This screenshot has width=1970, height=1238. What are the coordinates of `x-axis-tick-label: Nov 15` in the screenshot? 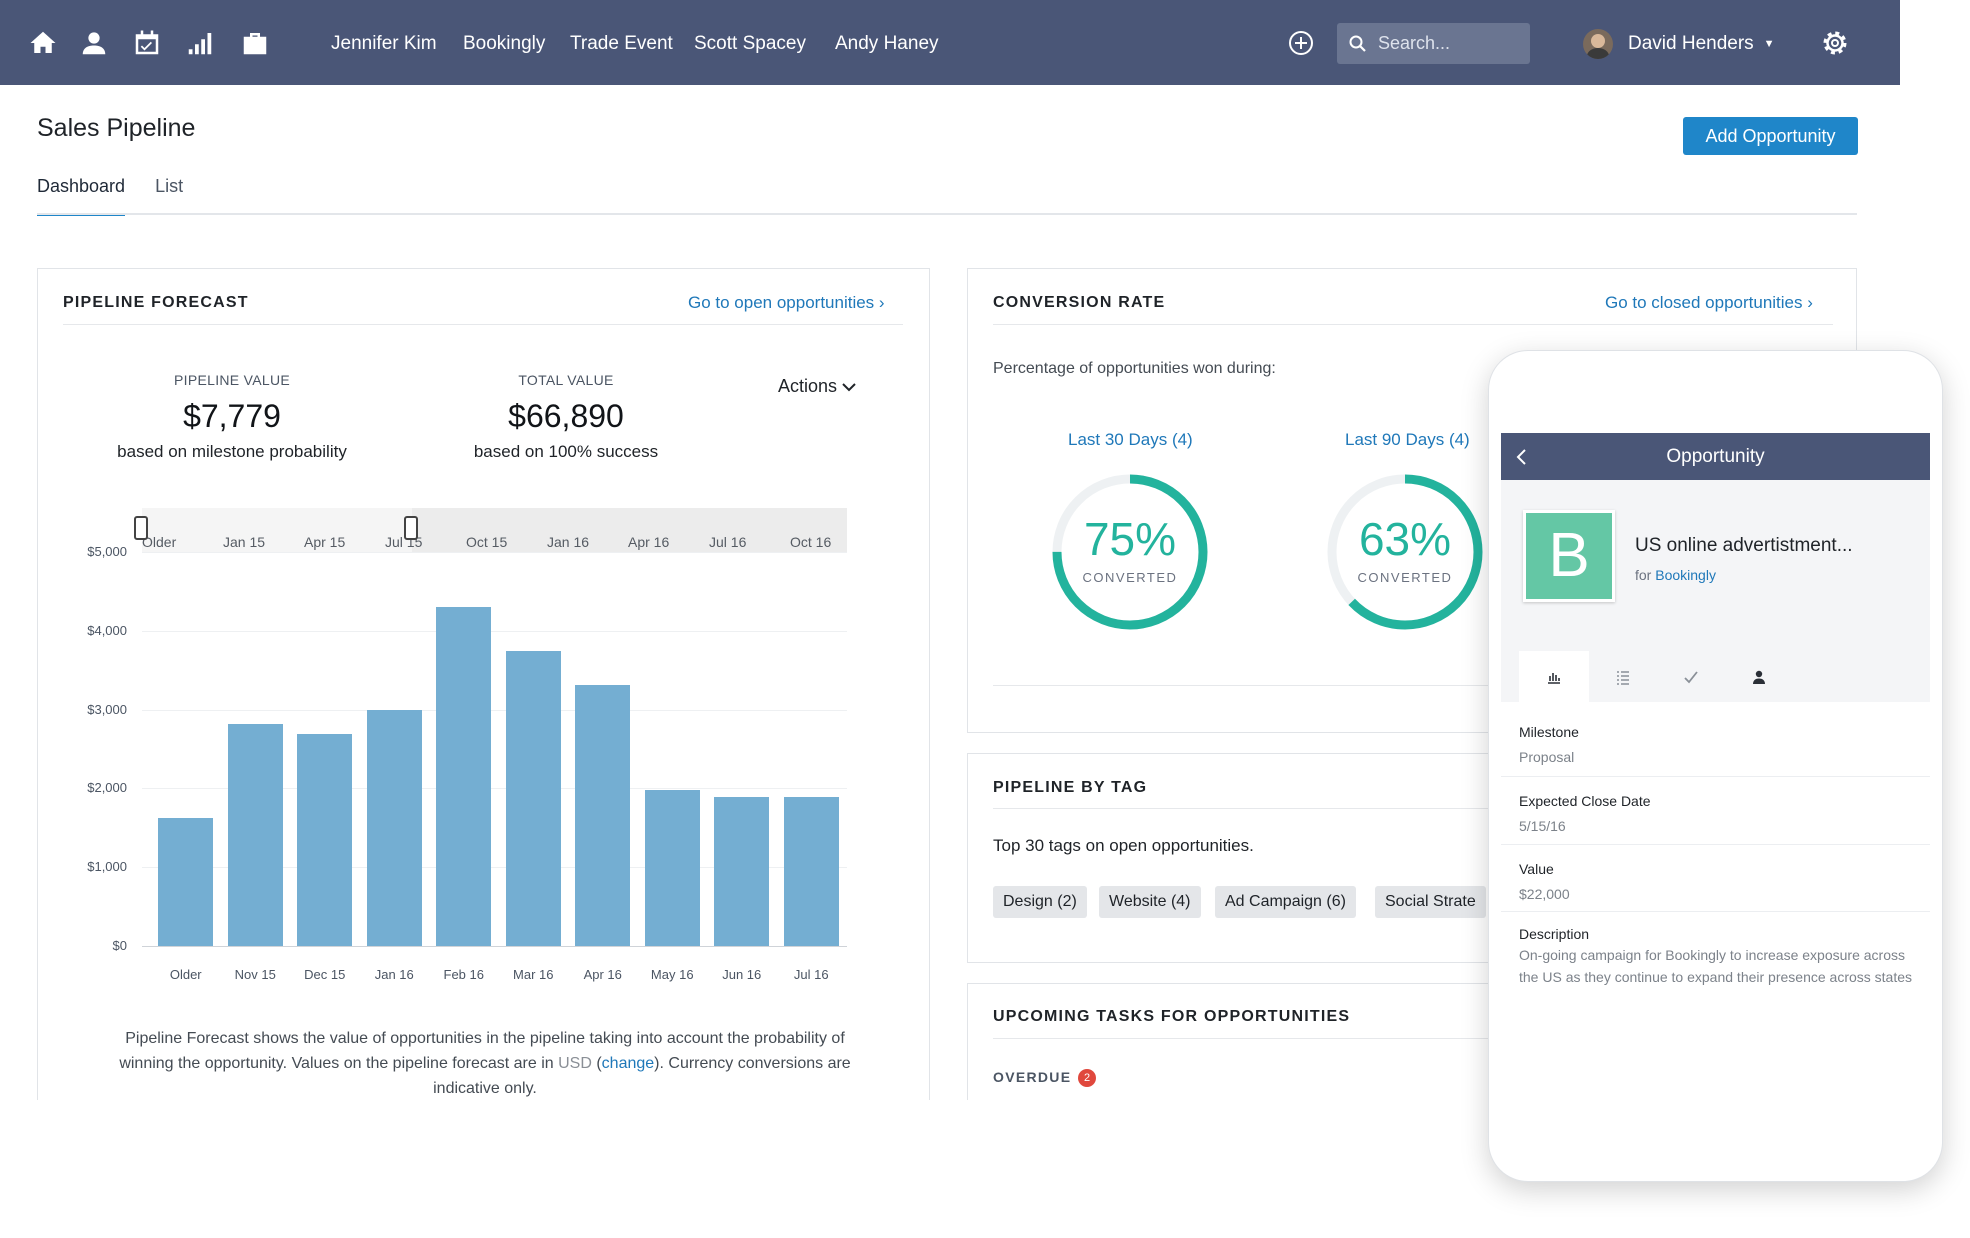 It's located at (255, 974).